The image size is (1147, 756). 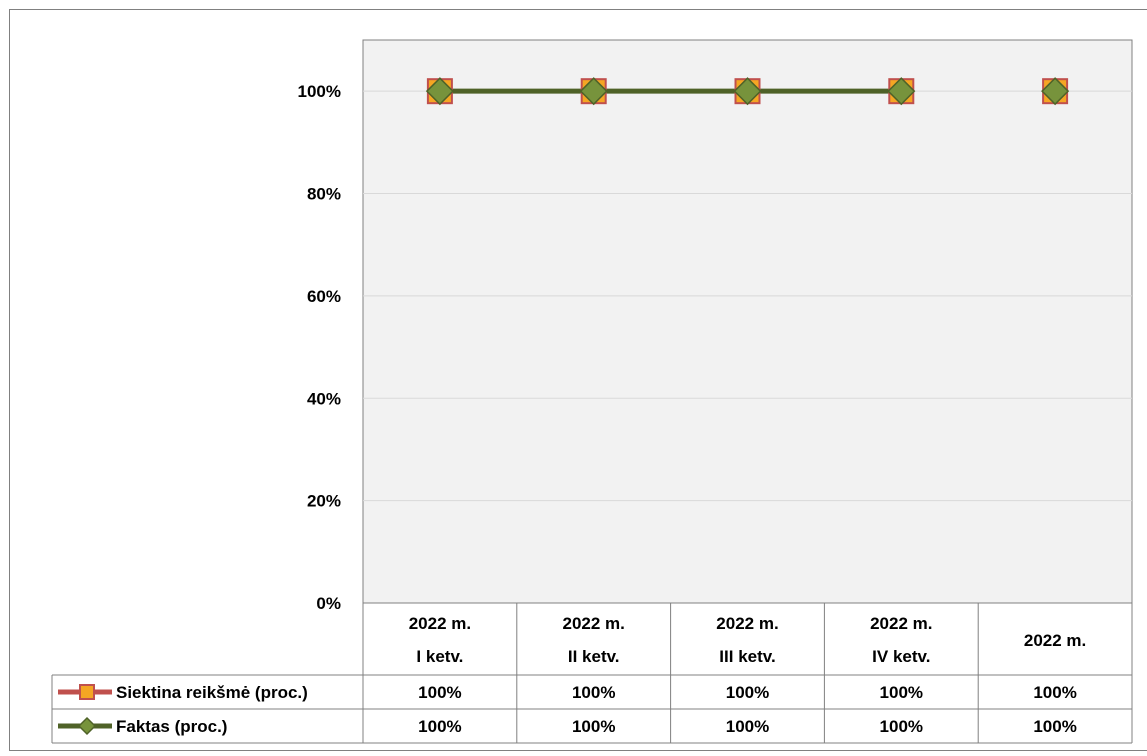 What do you see at coordinates (439, 656) in the screenshot?
I see `category-label: I ketv.` at bounding box center [439, 656].